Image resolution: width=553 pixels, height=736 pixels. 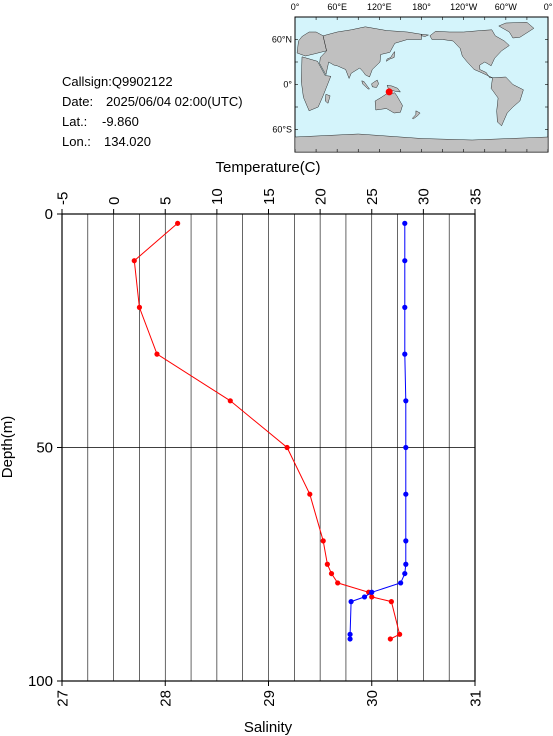 I want to click on lat-value: -9.860, so click(x=120, y=121).